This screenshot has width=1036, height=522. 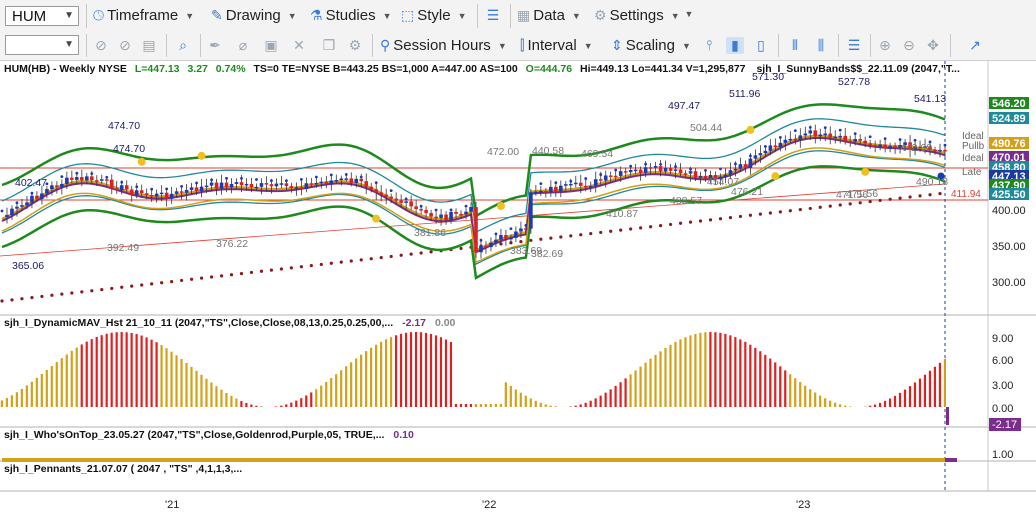 I want to click on divider, so click(x=372, y=45).